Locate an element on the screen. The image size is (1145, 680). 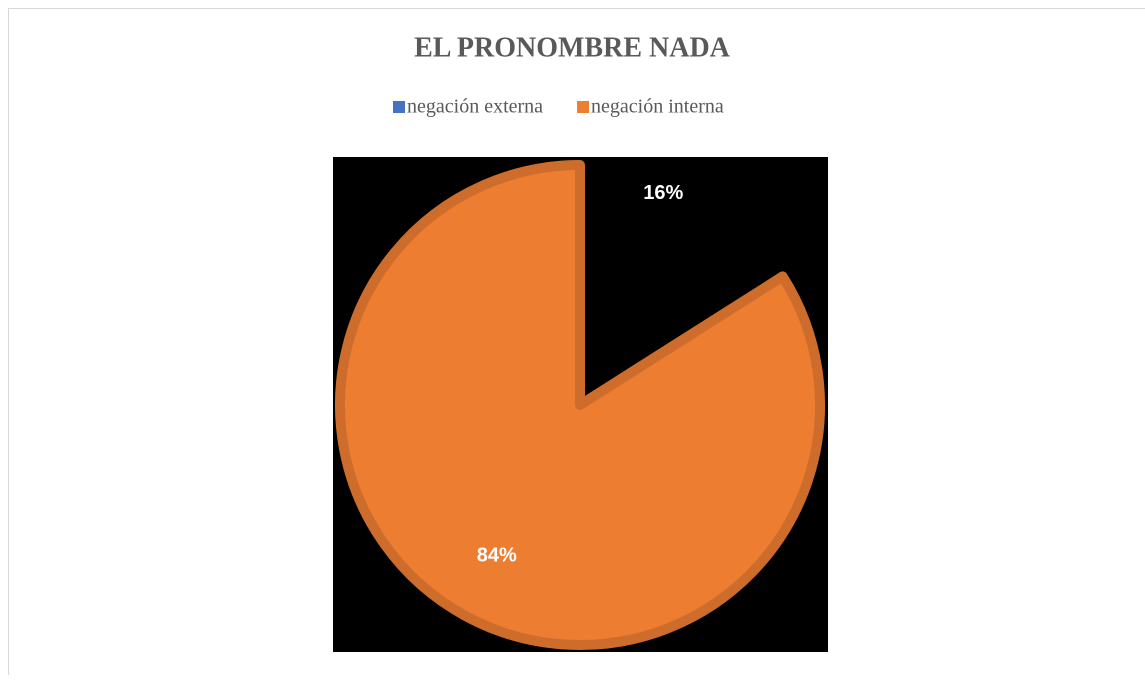
chart-title: EL PRONOMBRE NADA is located at coordinates (572, 47).